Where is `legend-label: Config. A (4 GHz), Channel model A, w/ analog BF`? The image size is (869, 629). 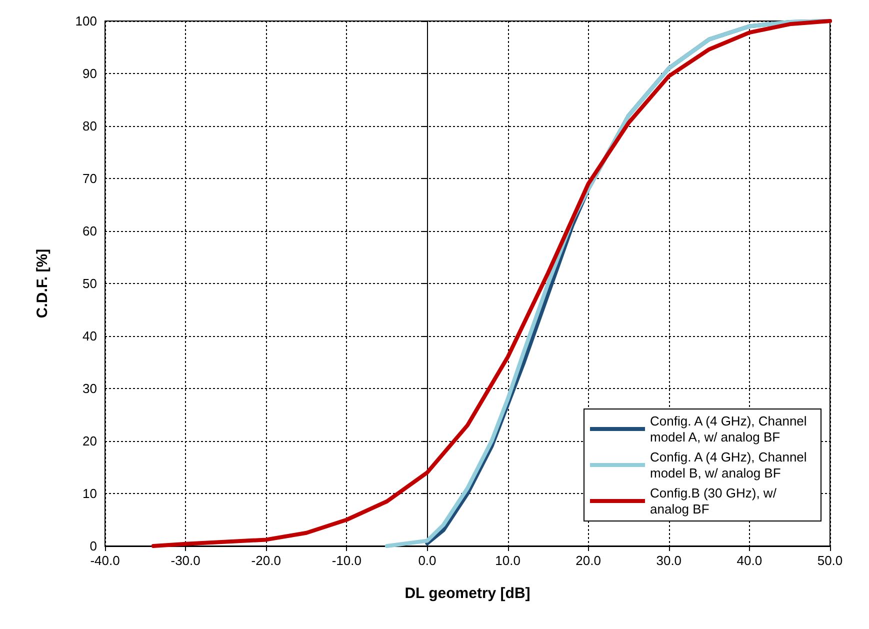 legend-label: Config. A (4 GHz), Channel model A, w/ analog BF is located at coordinates (730, 429).